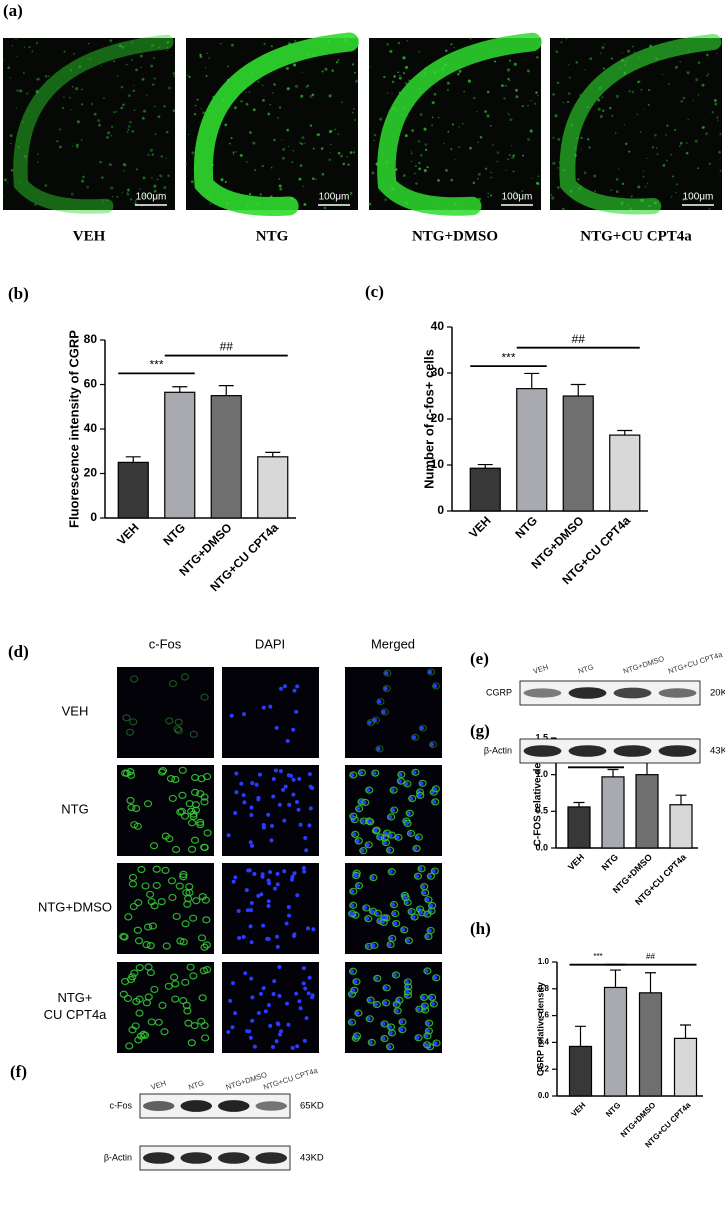 The height and width of the screenshot is (1227, 725). I want to click on micrograph, so click(165, 908).